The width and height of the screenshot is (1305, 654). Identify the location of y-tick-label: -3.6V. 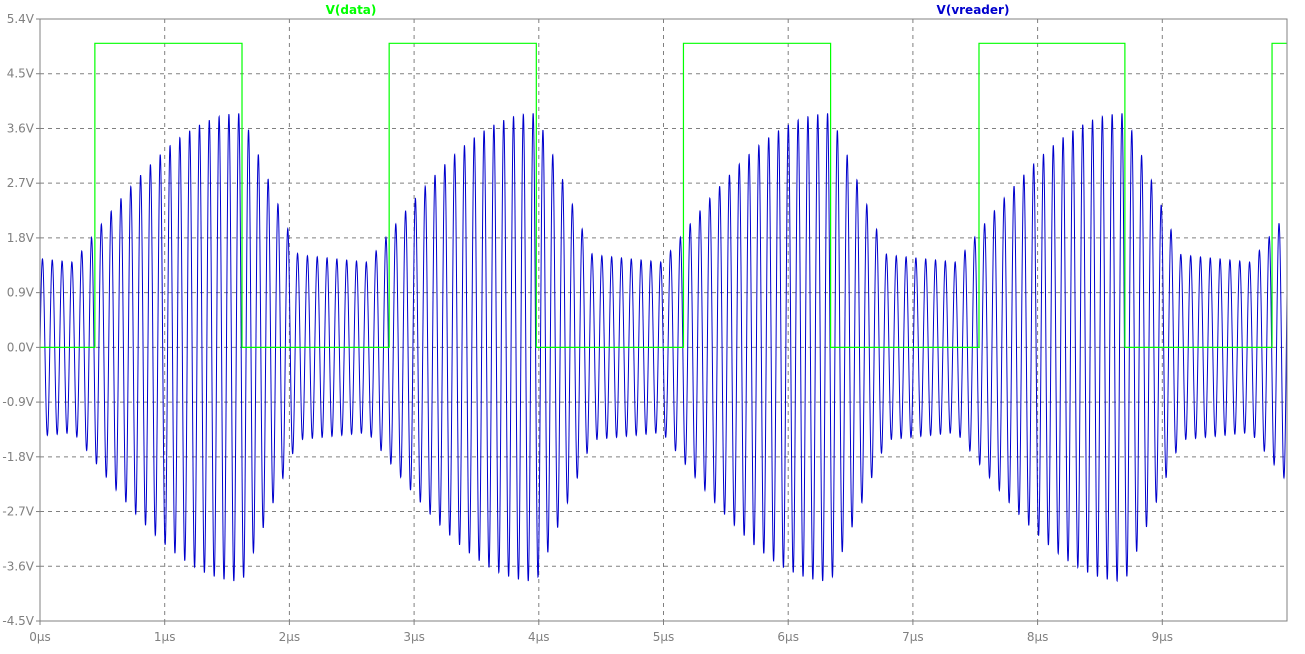
(18, 566).